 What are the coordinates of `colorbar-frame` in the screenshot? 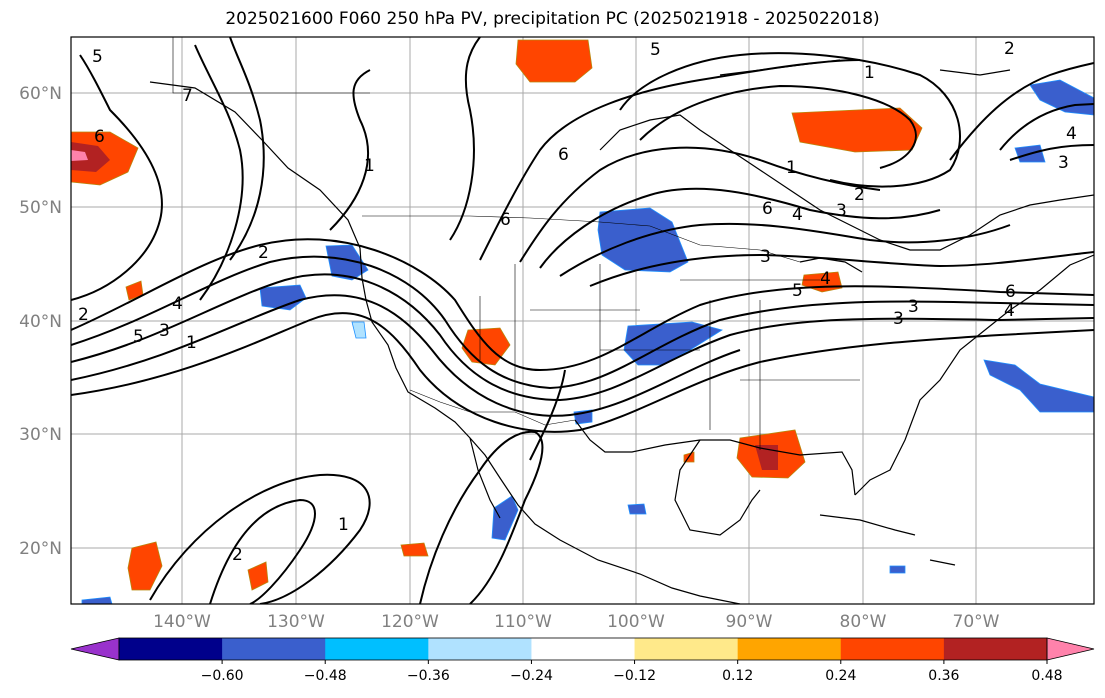 It's located at (583, 649).